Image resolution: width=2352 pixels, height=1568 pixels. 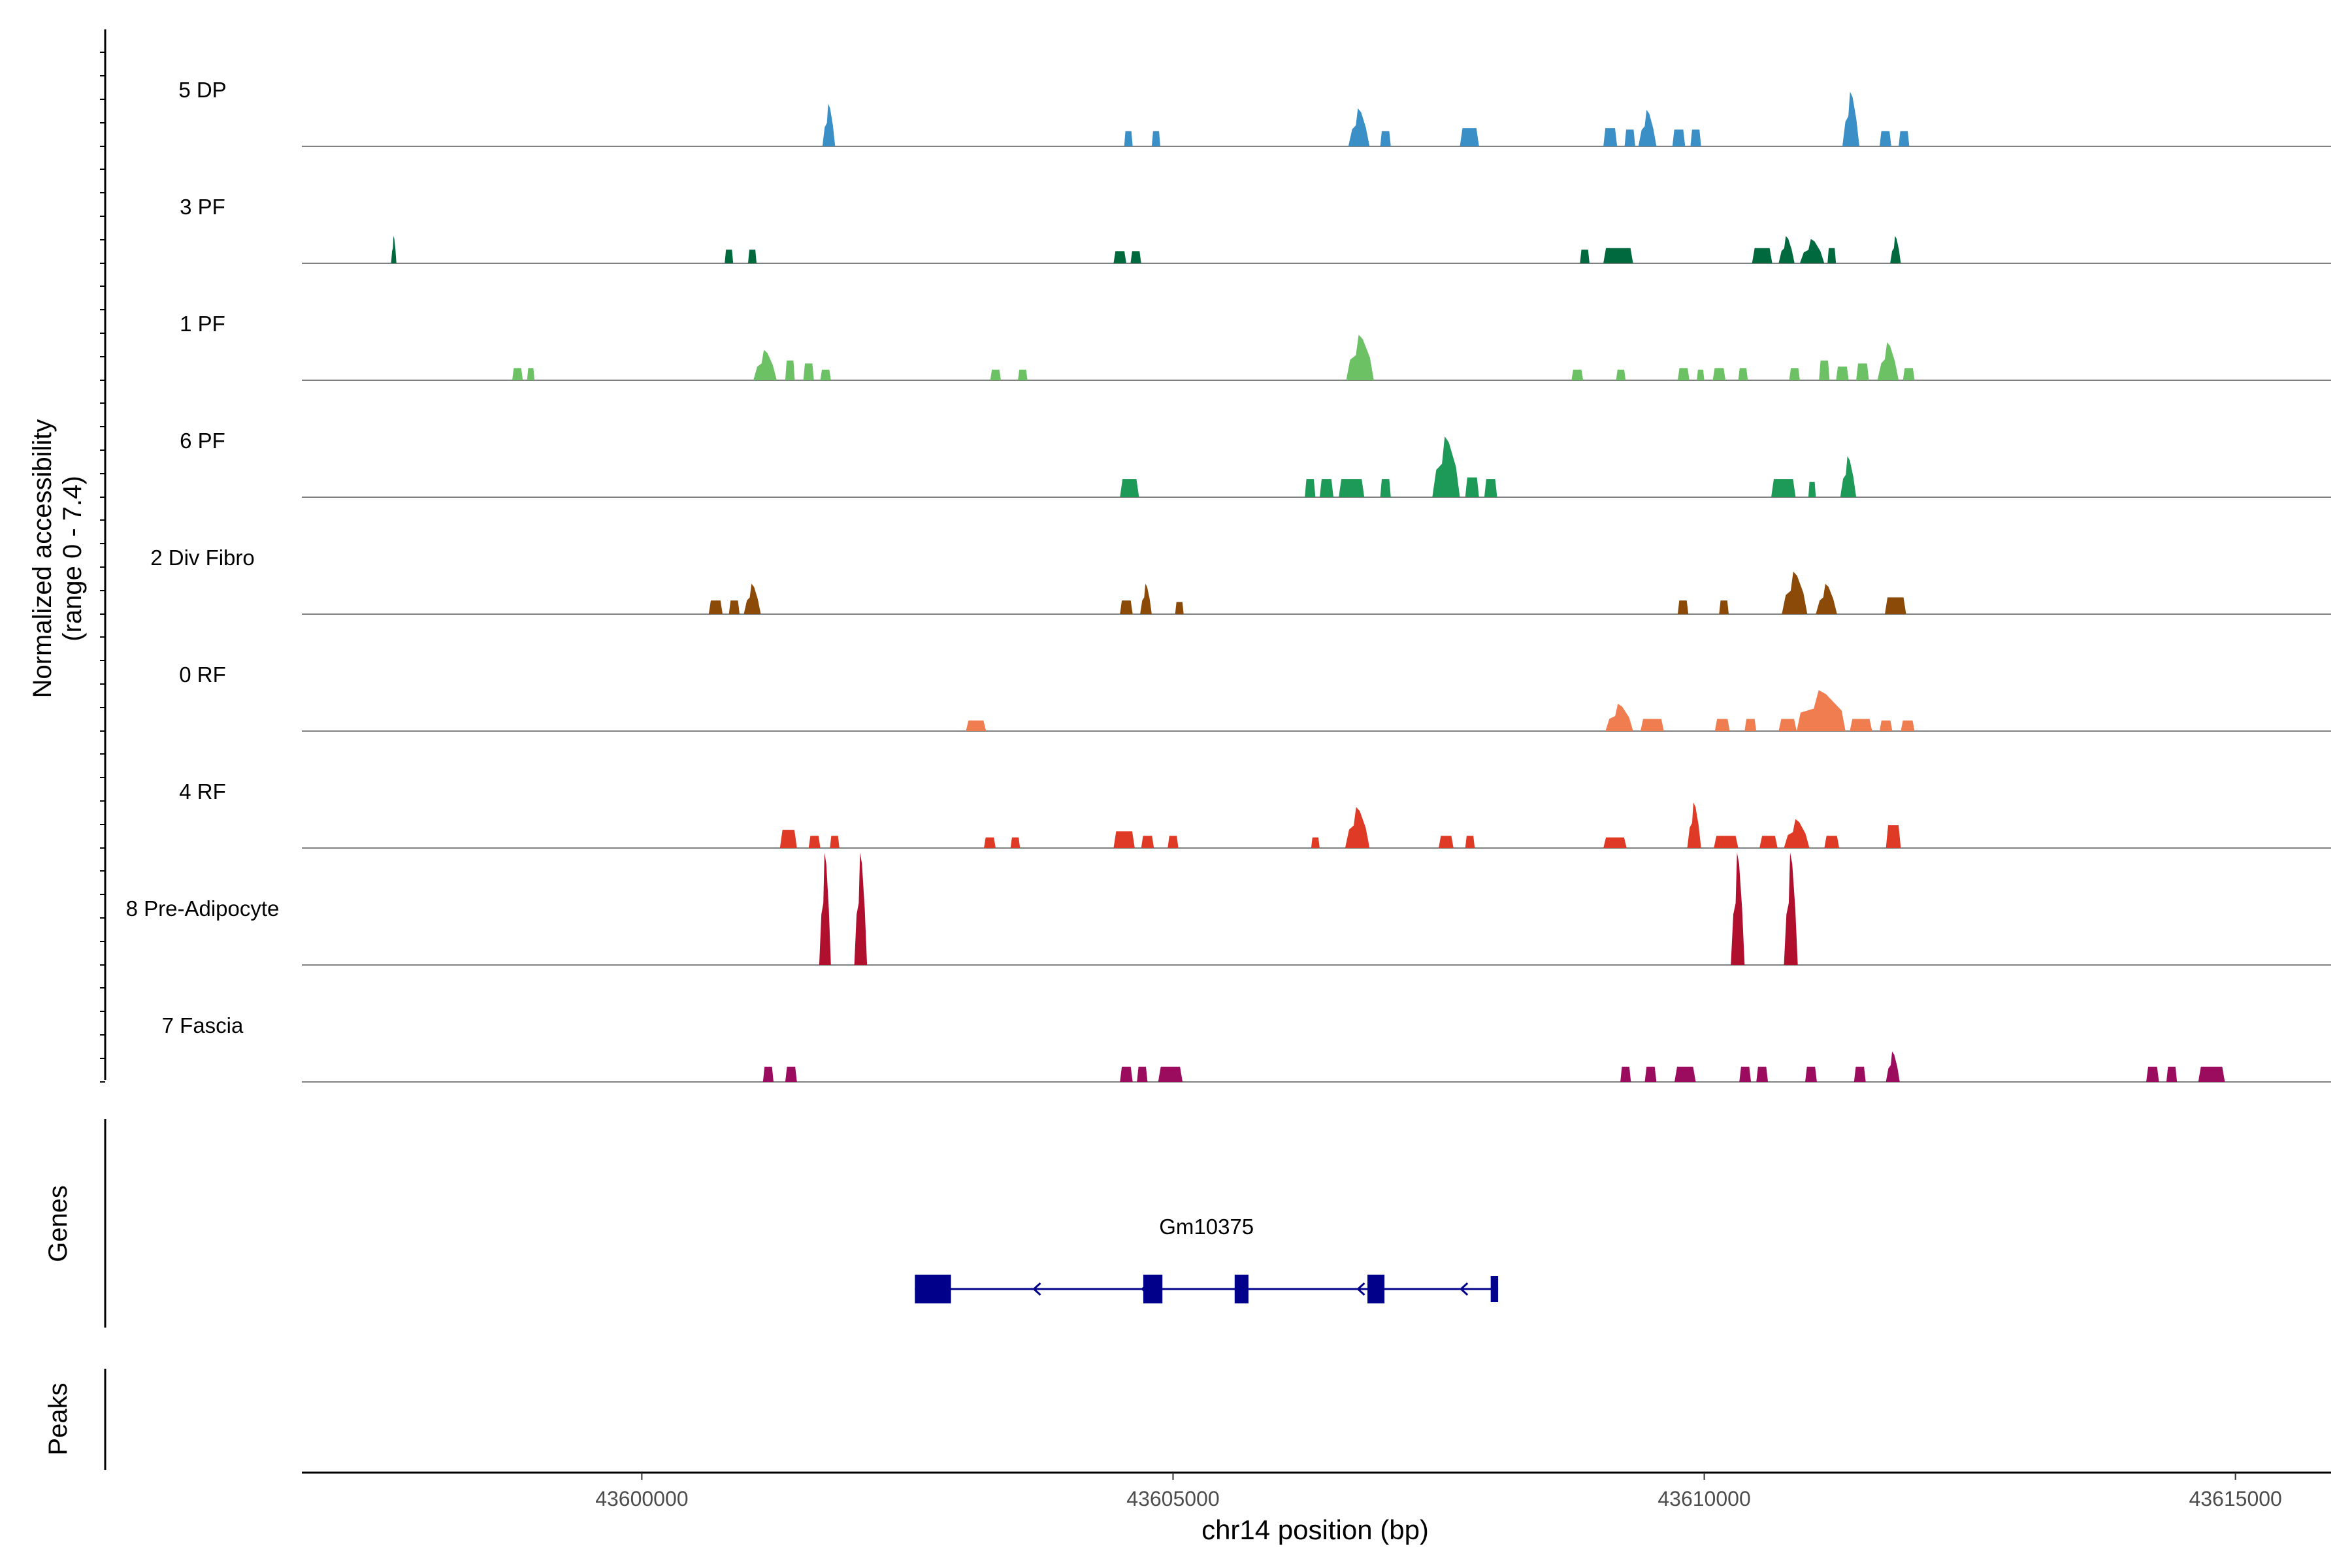 I want to click on x-tick-label: 43605000, so click(x=1172, y=1499).